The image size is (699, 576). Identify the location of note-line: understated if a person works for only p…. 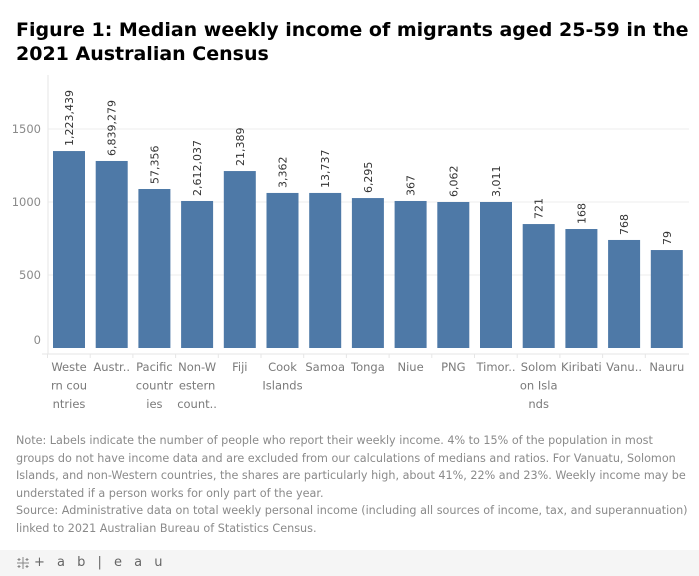
(170, 493).